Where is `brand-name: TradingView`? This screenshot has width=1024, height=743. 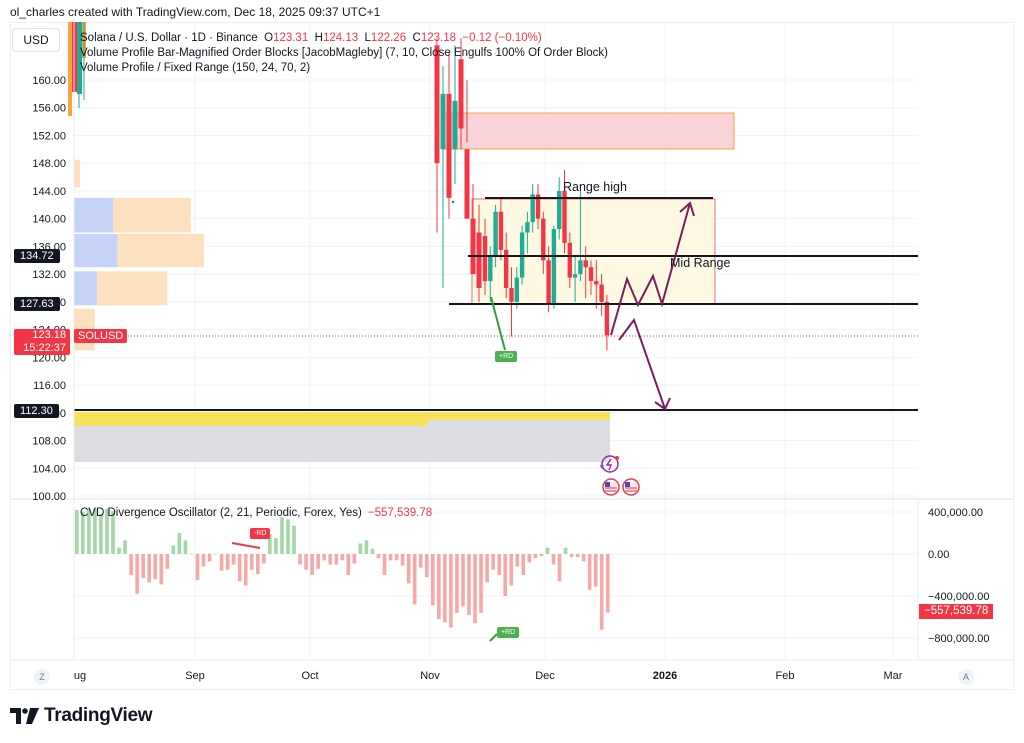
brand-name: TradingView is located at coordinates (98, 715).